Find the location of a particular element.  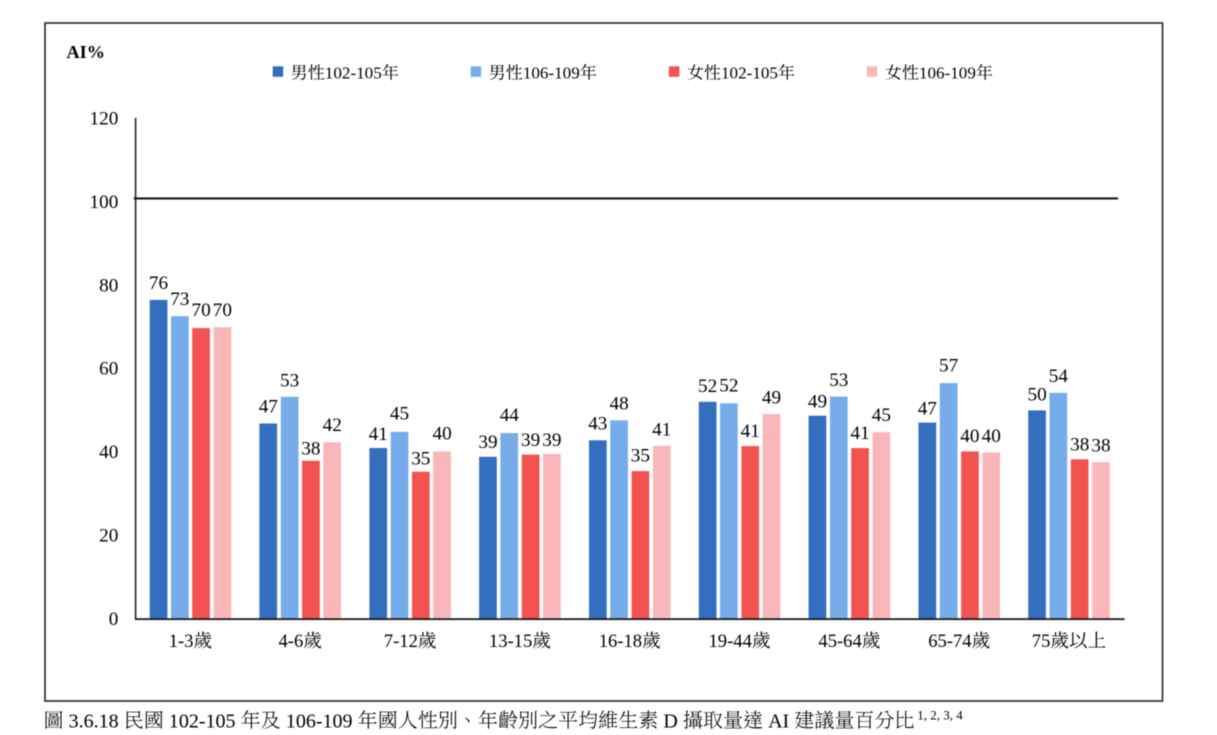

svg-text: 48 is located at coordinates (619, 404).